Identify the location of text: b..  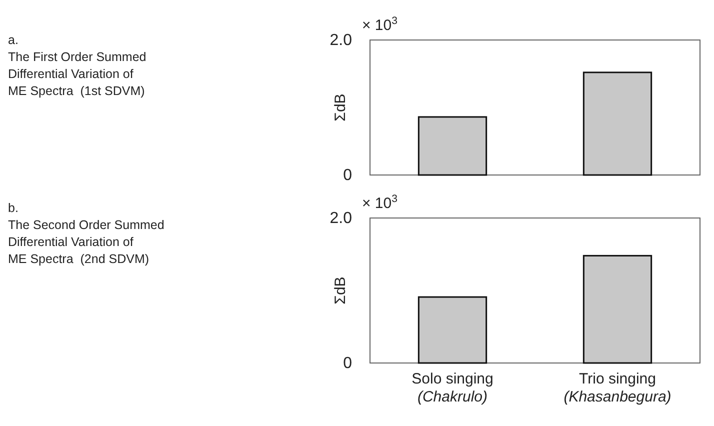
(13, 208).